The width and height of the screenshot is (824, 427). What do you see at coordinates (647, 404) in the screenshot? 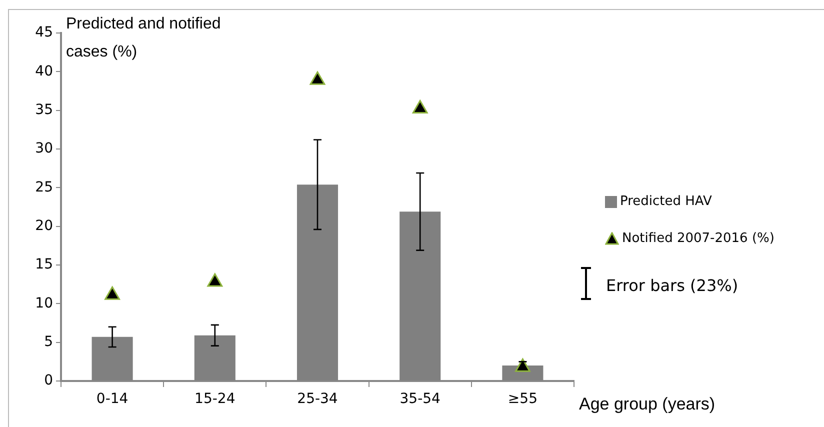
I see `x-axis-title: Age group (years)` at bounding box center [647, 404].